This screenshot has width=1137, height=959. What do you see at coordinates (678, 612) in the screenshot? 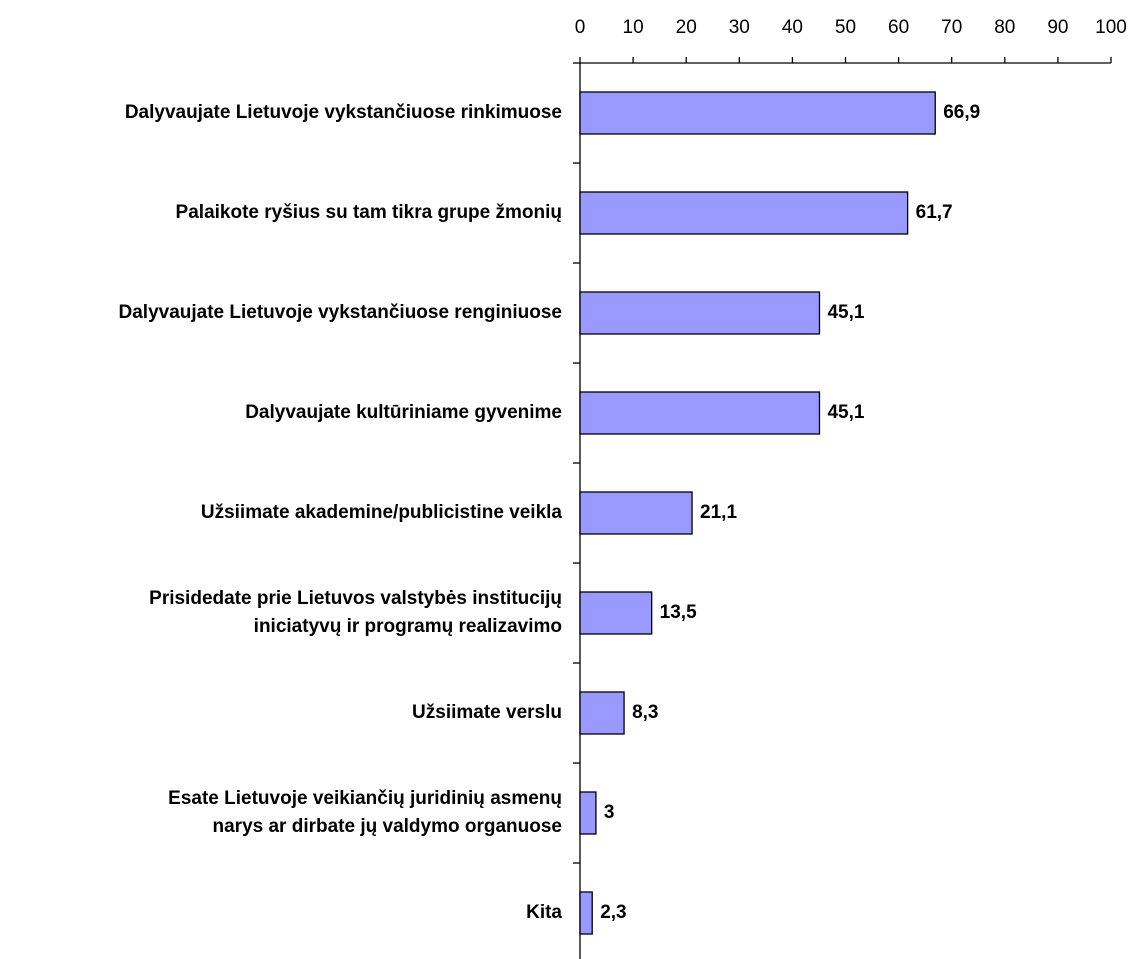
I see `data-label: 13,5` at bounding box center [678, 612].